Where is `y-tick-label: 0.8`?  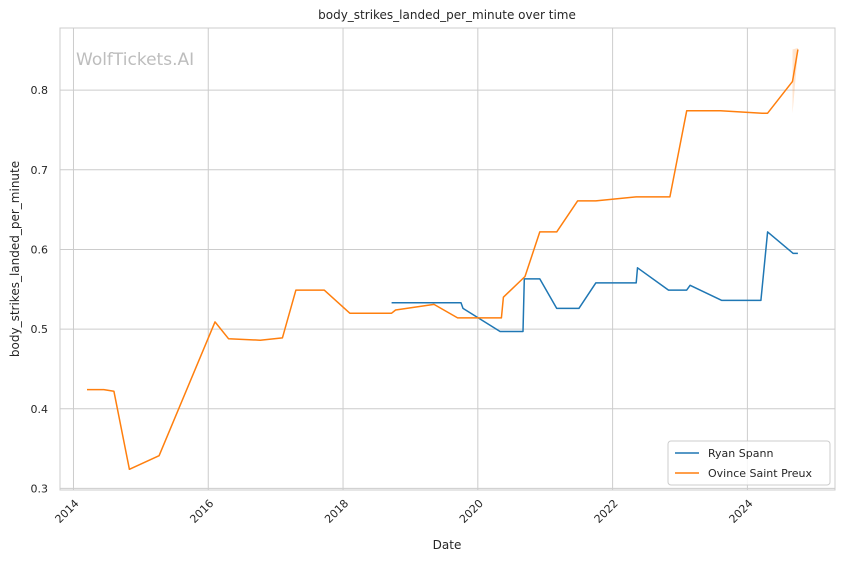
y-tick-label: 0.8 is located at coordinates (40, 90).